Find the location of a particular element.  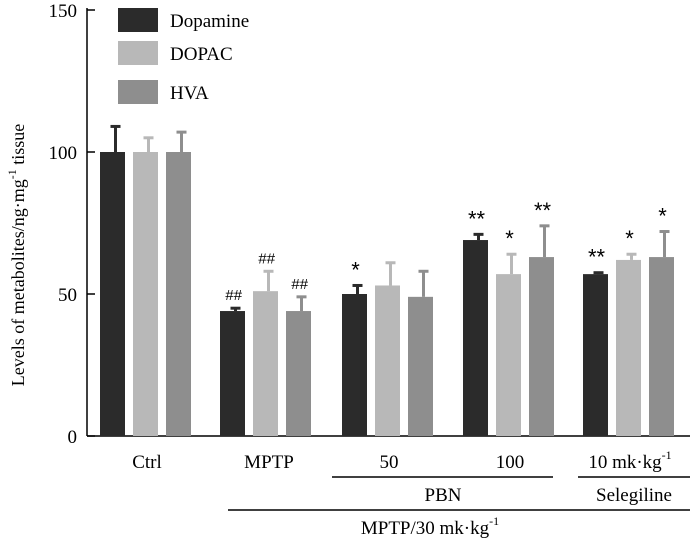

legend: Dopamine DOPAC HVA is located at coordinates (183, 56).